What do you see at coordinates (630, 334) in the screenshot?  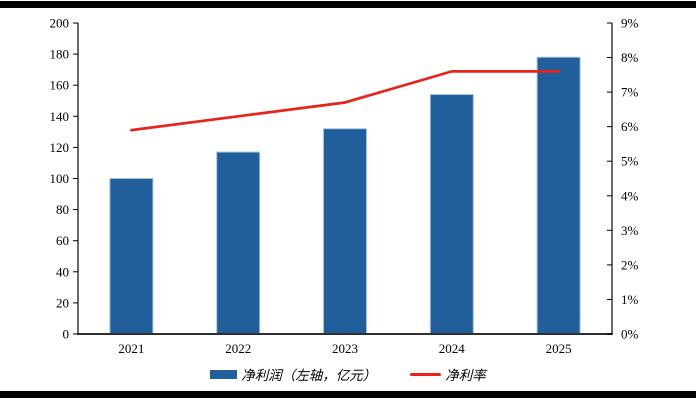 I see `right-tick-label: 0%` at bounding box center [630, 334].